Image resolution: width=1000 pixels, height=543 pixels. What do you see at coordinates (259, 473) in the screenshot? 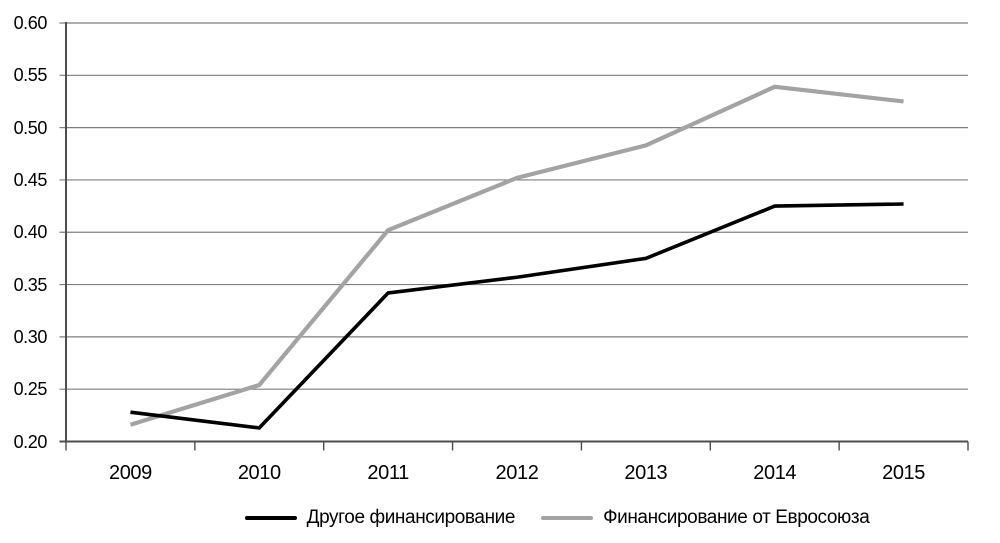
I see `x-tick-label: 2010` at bounding box center [259, 473].